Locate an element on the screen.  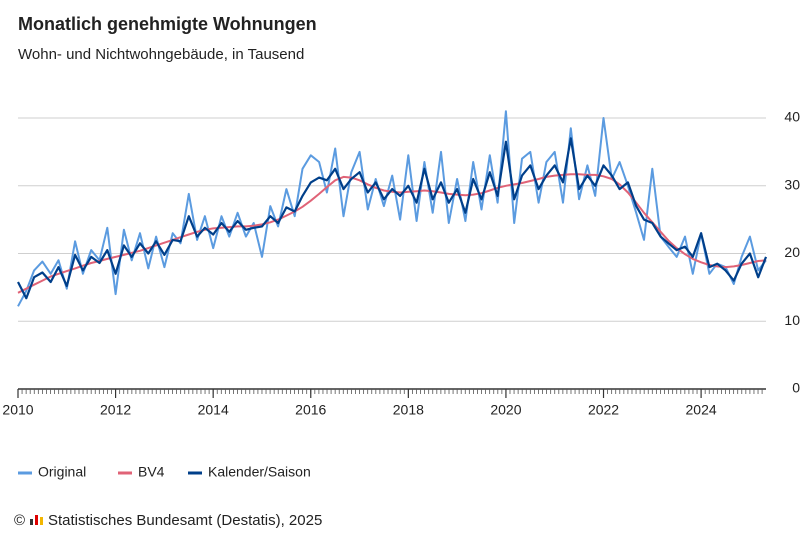
x-tick-label: 2014 is located at coordinates (213, 410).